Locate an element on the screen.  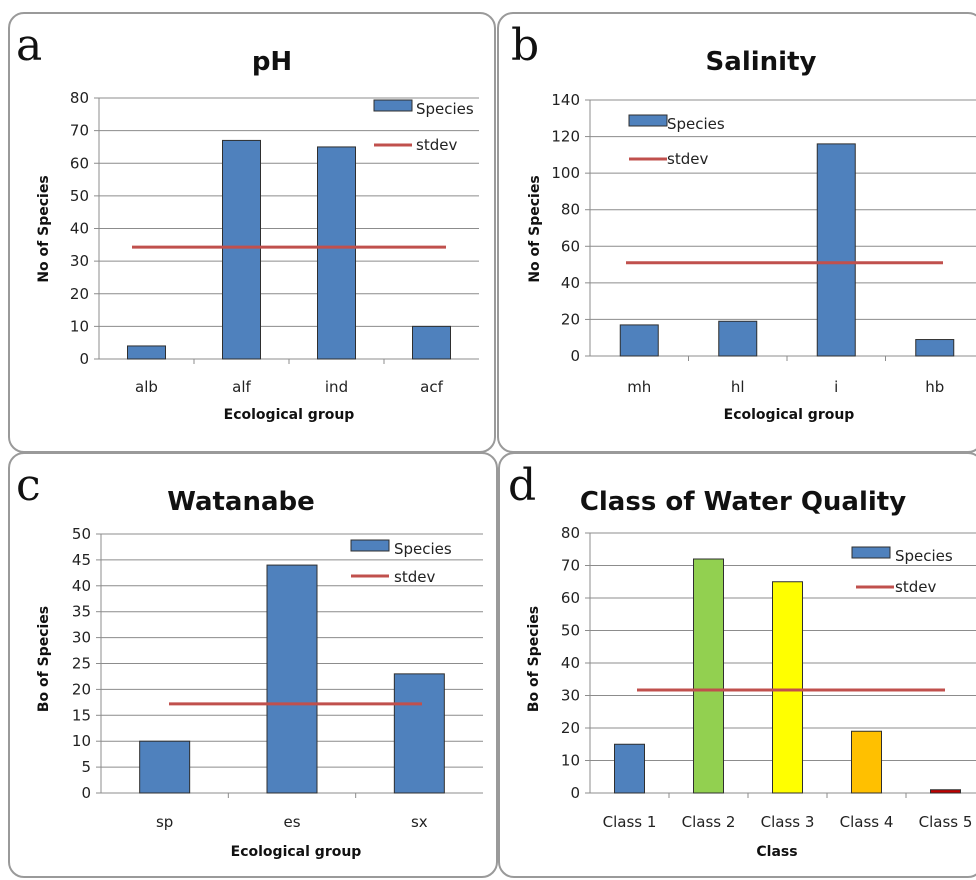
bar-mh is located at coordinates (639, 340).